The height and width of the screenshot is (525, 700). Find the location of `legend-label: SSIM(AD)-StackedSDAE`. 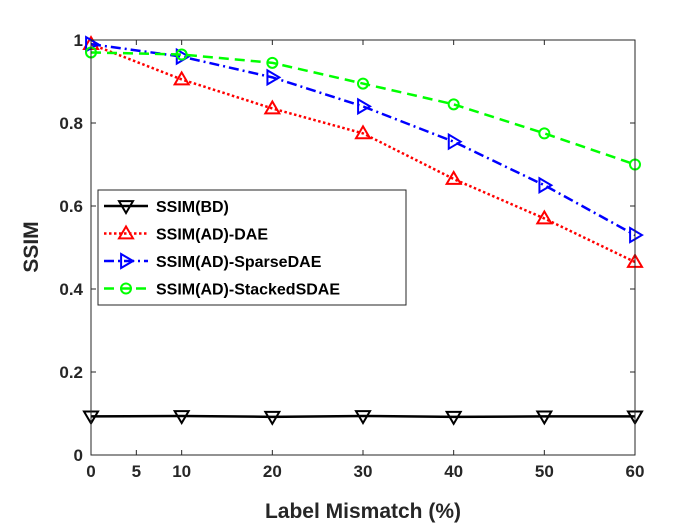

legend-label: SSIM(AD)-StackedSDAE is located at coordinates (248, 290).